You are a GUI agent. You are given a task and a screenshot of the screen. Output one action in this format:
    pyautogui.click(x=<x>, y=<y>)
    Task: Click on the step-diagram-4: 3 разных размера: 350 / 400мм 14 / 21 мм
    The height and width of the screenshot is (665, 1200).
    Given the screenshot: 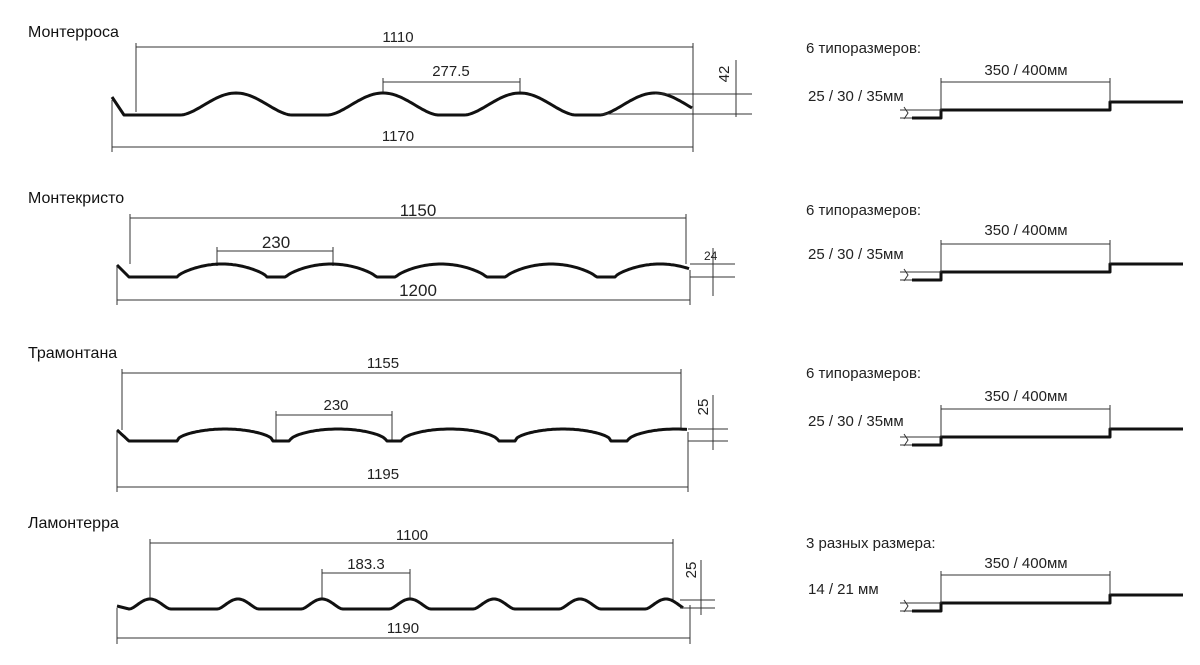 What is the action you would take?
    pyautogui.click(x=937, y=566)
    